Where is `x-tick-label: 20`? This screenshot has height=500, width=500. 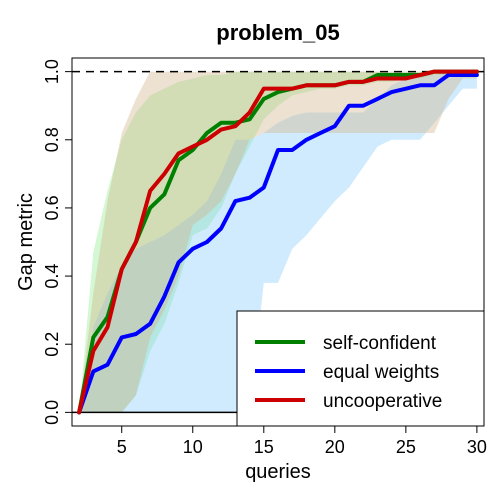 x-tick-label: 20 is located at coordinates (335, 447).